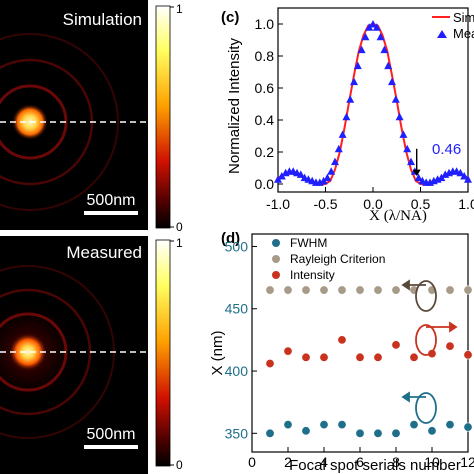 The width and height of the screenshot is (474, 474). I want to click on x-axis-label: Focal spot serials number, so click(375, 465).